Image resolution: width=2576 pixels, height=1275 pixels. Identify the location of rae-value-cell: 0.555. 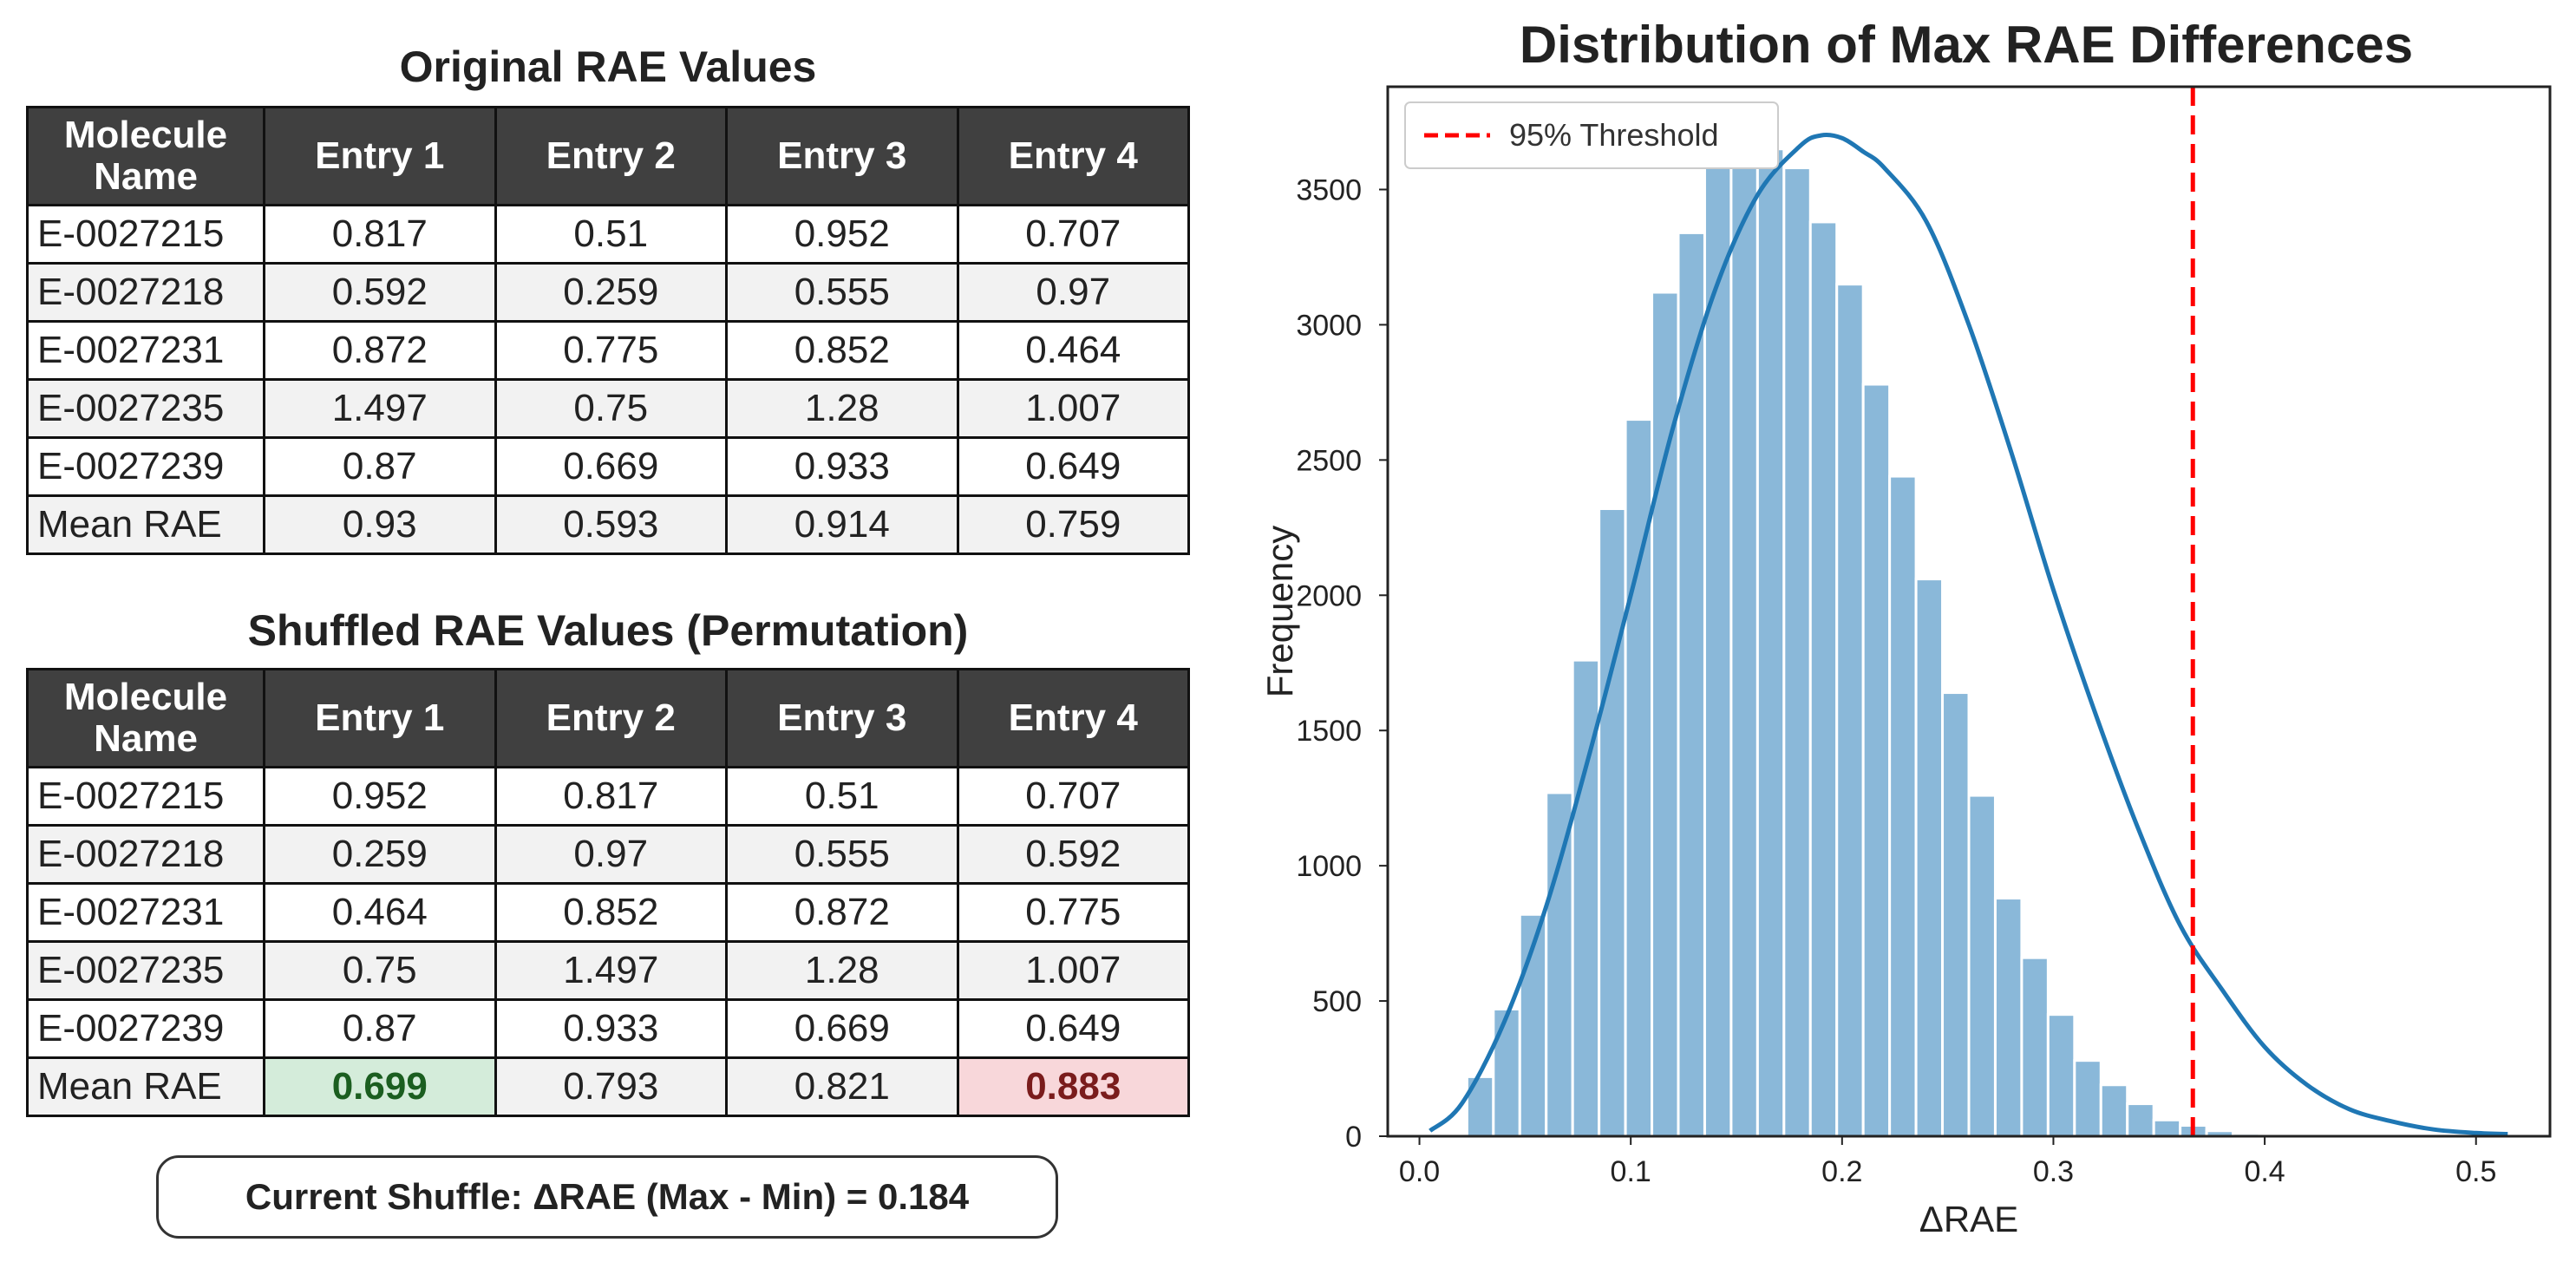
(842, 292).